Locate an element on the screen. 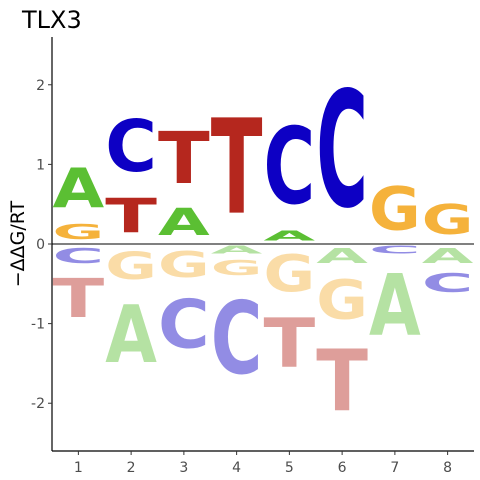  chart-title: TLX3 is located at coordinates (51, 20).